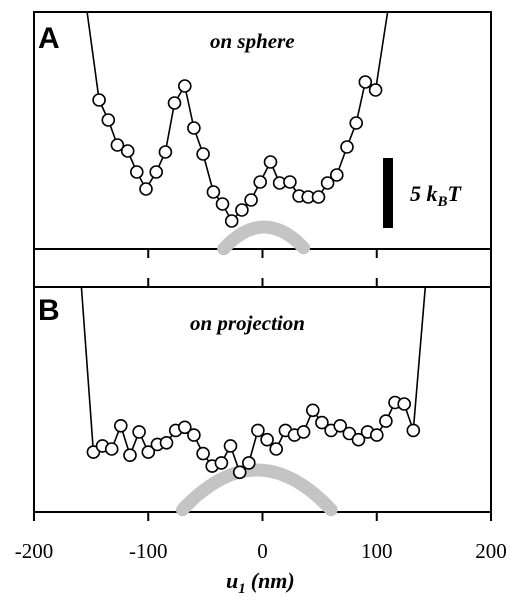 The height and width of the screenshot is (605, 514). I want to click on x-tick-label: -200, so click(34, 551).